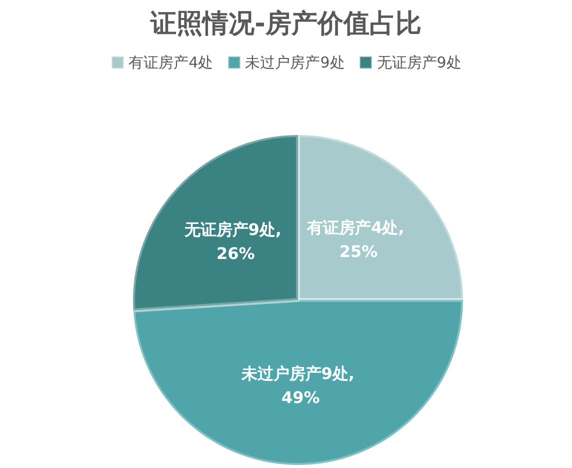 The width and height of the screenshot is (572, 468). I want to click on legend-label: 未过户房产9处, so click(295, 63).